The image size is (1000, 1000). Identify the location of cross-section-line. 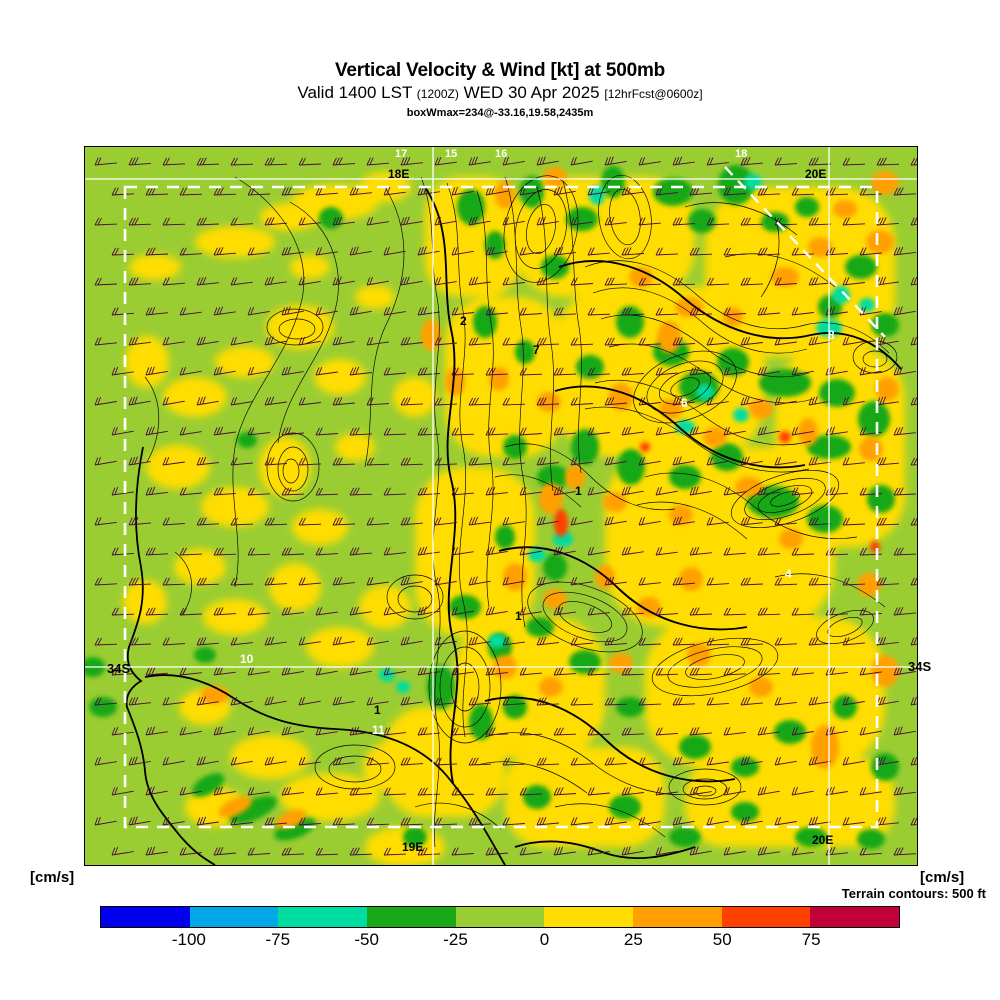
(805, 252).